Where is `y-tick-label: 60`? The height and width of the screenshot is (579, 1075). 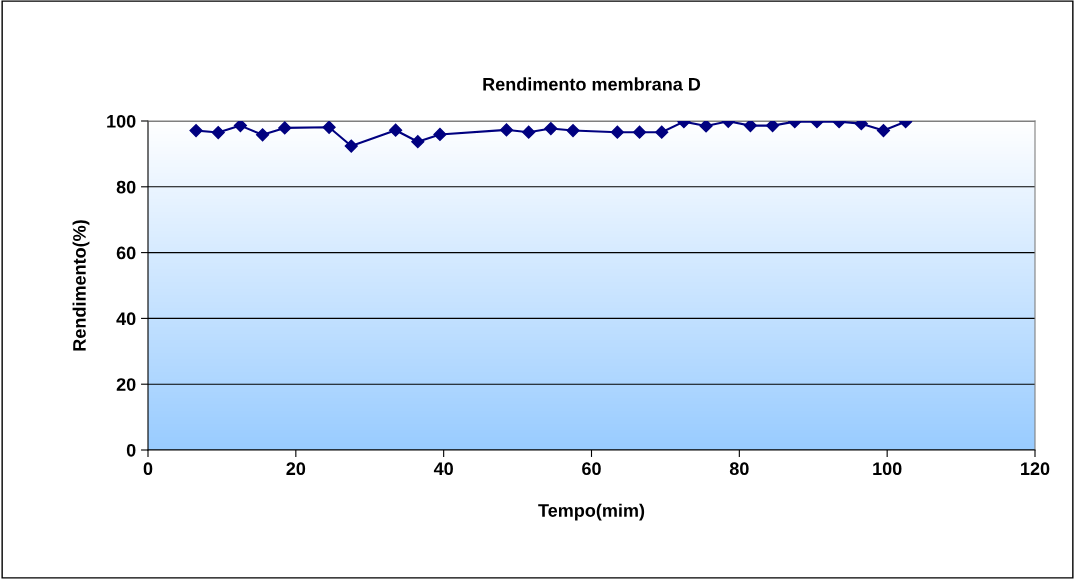 y-tick-label: 60 is located at coordinates (126, 253).